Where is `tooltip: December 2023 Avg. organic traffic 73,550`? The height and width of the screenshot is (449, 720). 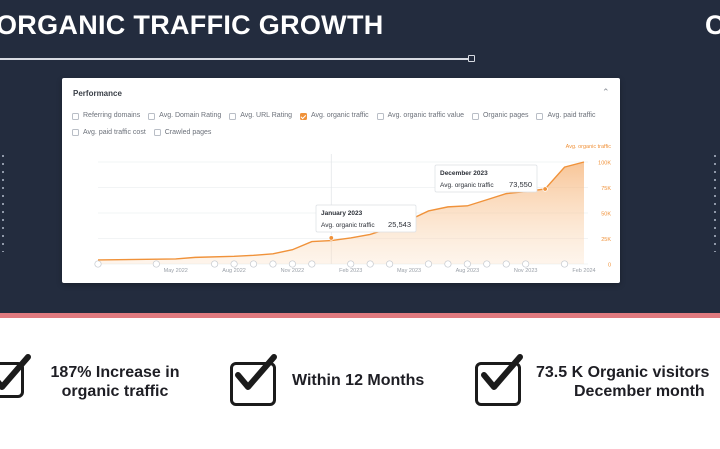
tooltip: December 2023 Avg. organic traffic 73,550 is located at coordinates (486, 178).